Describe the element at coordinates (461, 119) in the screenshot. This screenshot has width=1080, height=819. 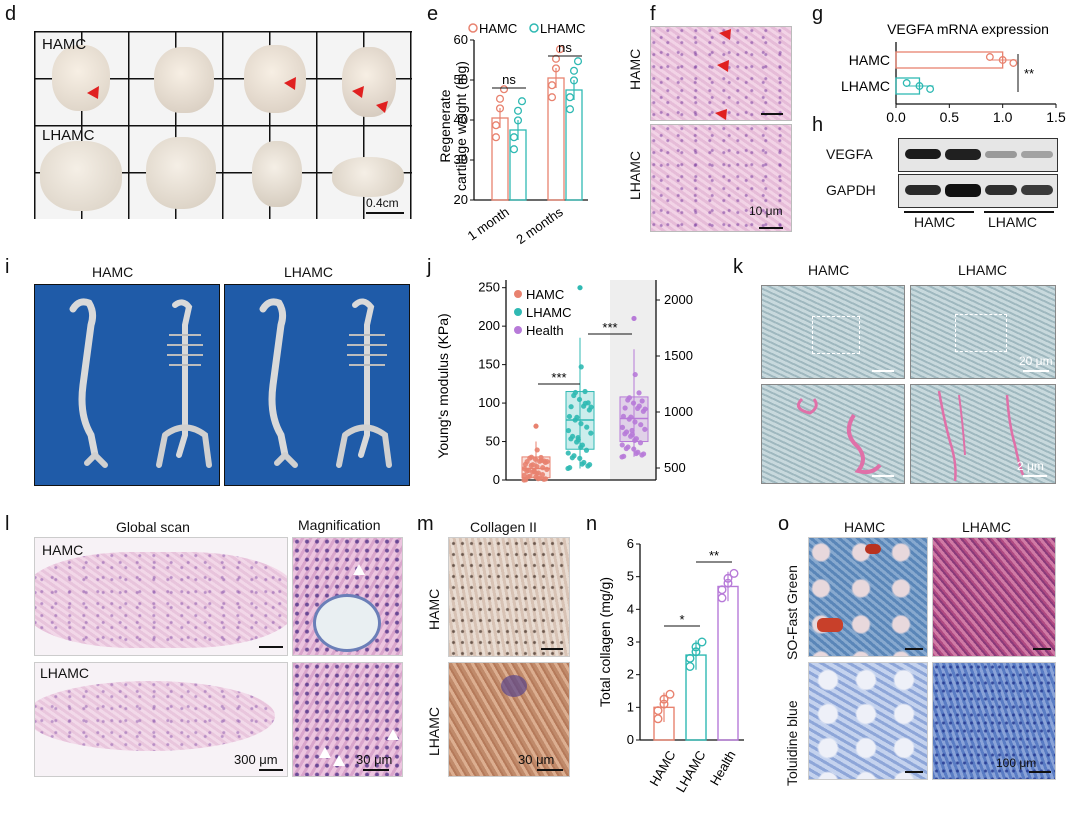
I see `y-tick-label: 40` at that location.